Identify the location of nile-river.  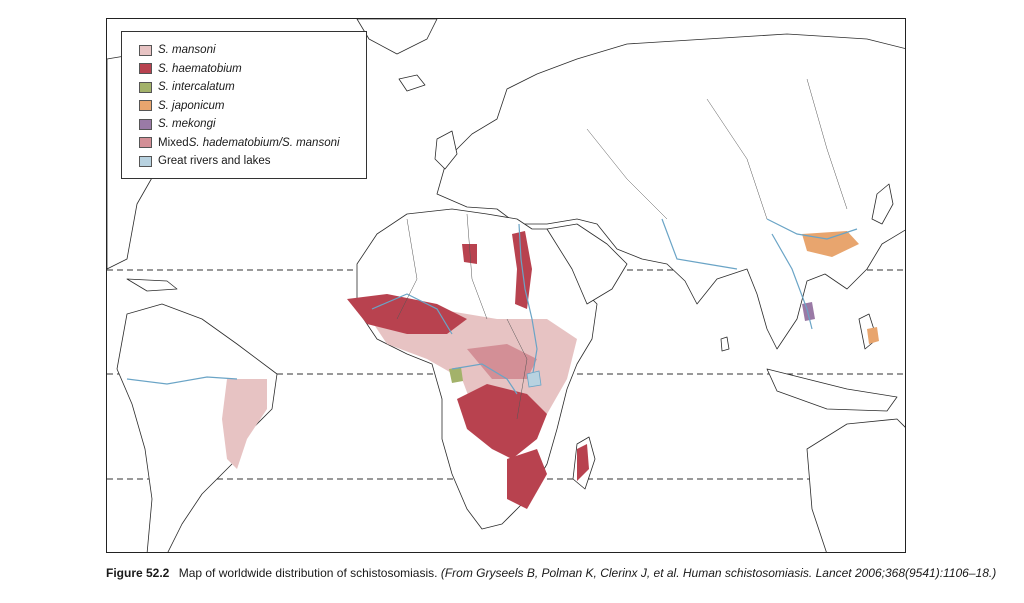
(528, 301).